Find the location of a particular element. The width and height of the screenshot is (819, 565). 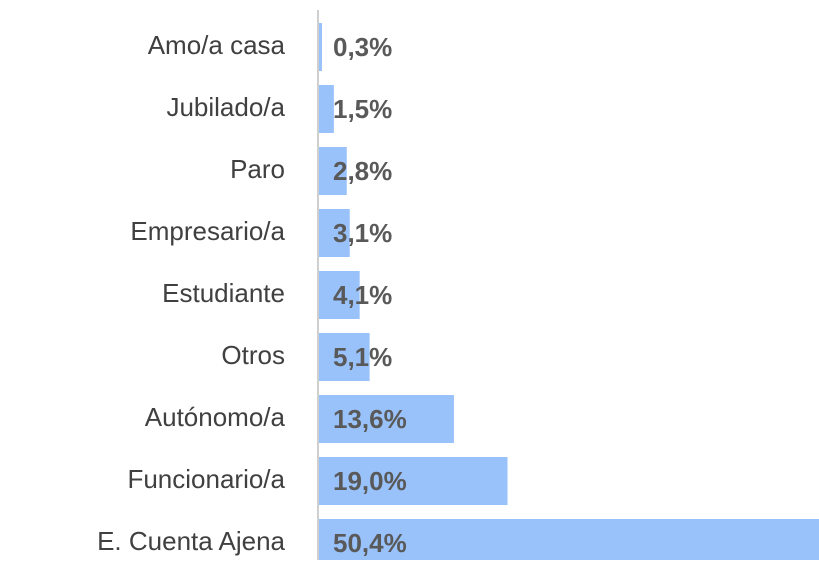

value-label: 1,5% is located at coordinates (362, 109).